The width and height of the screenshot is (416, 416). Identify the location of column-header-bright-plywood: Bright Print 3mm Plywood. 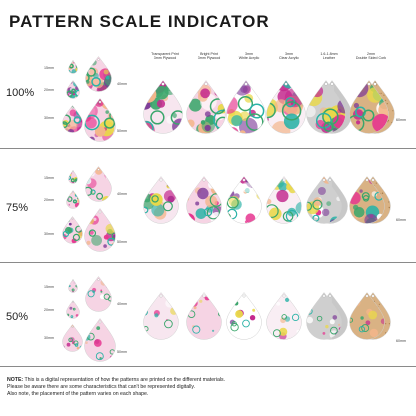
(209, 56).